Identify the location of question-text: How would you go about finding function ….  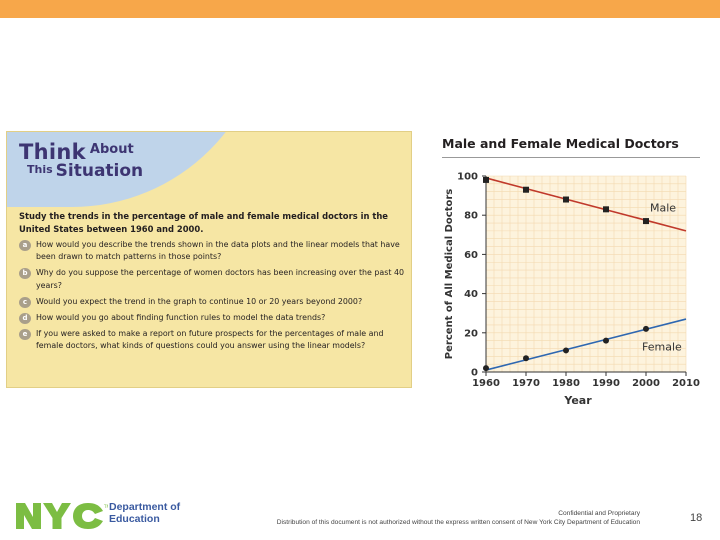
(181, 318).